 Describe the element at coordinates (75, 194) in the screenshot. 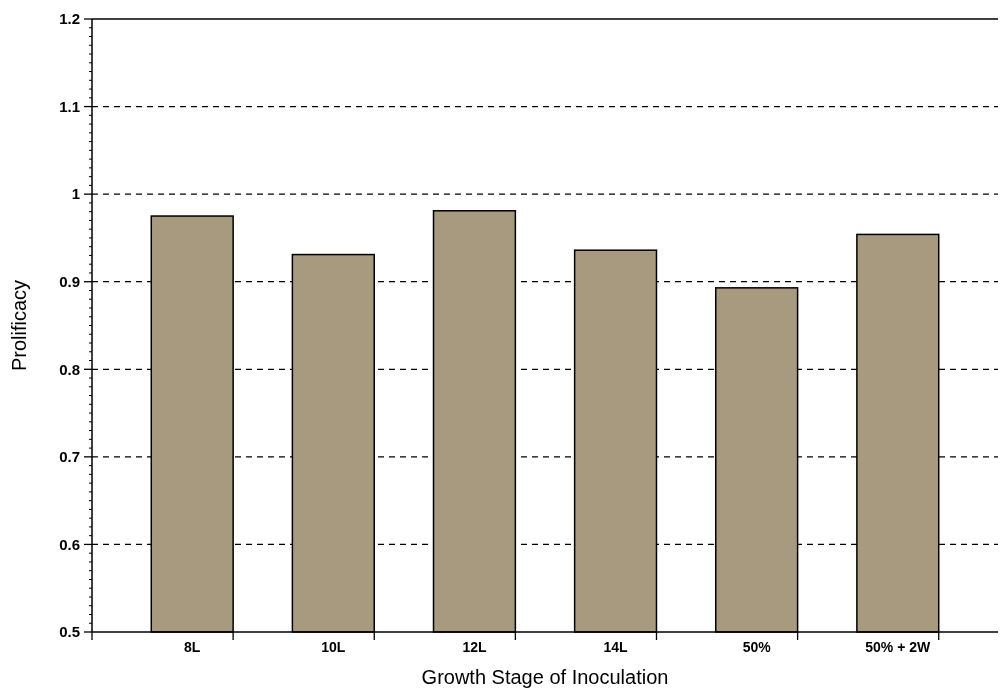

I see `y-tick-label: 1` at that location.